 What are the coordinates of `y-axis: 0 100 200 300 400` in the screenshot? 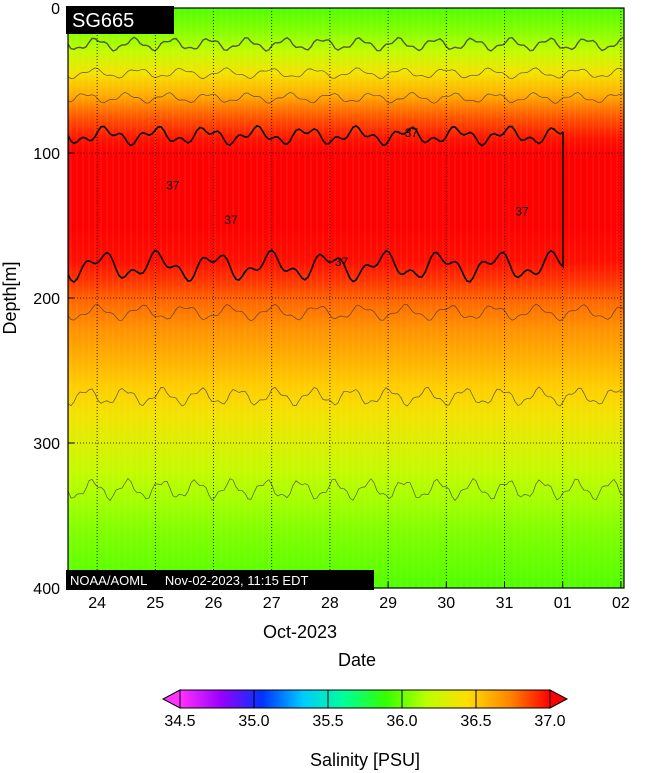 It's located at (53, 299).